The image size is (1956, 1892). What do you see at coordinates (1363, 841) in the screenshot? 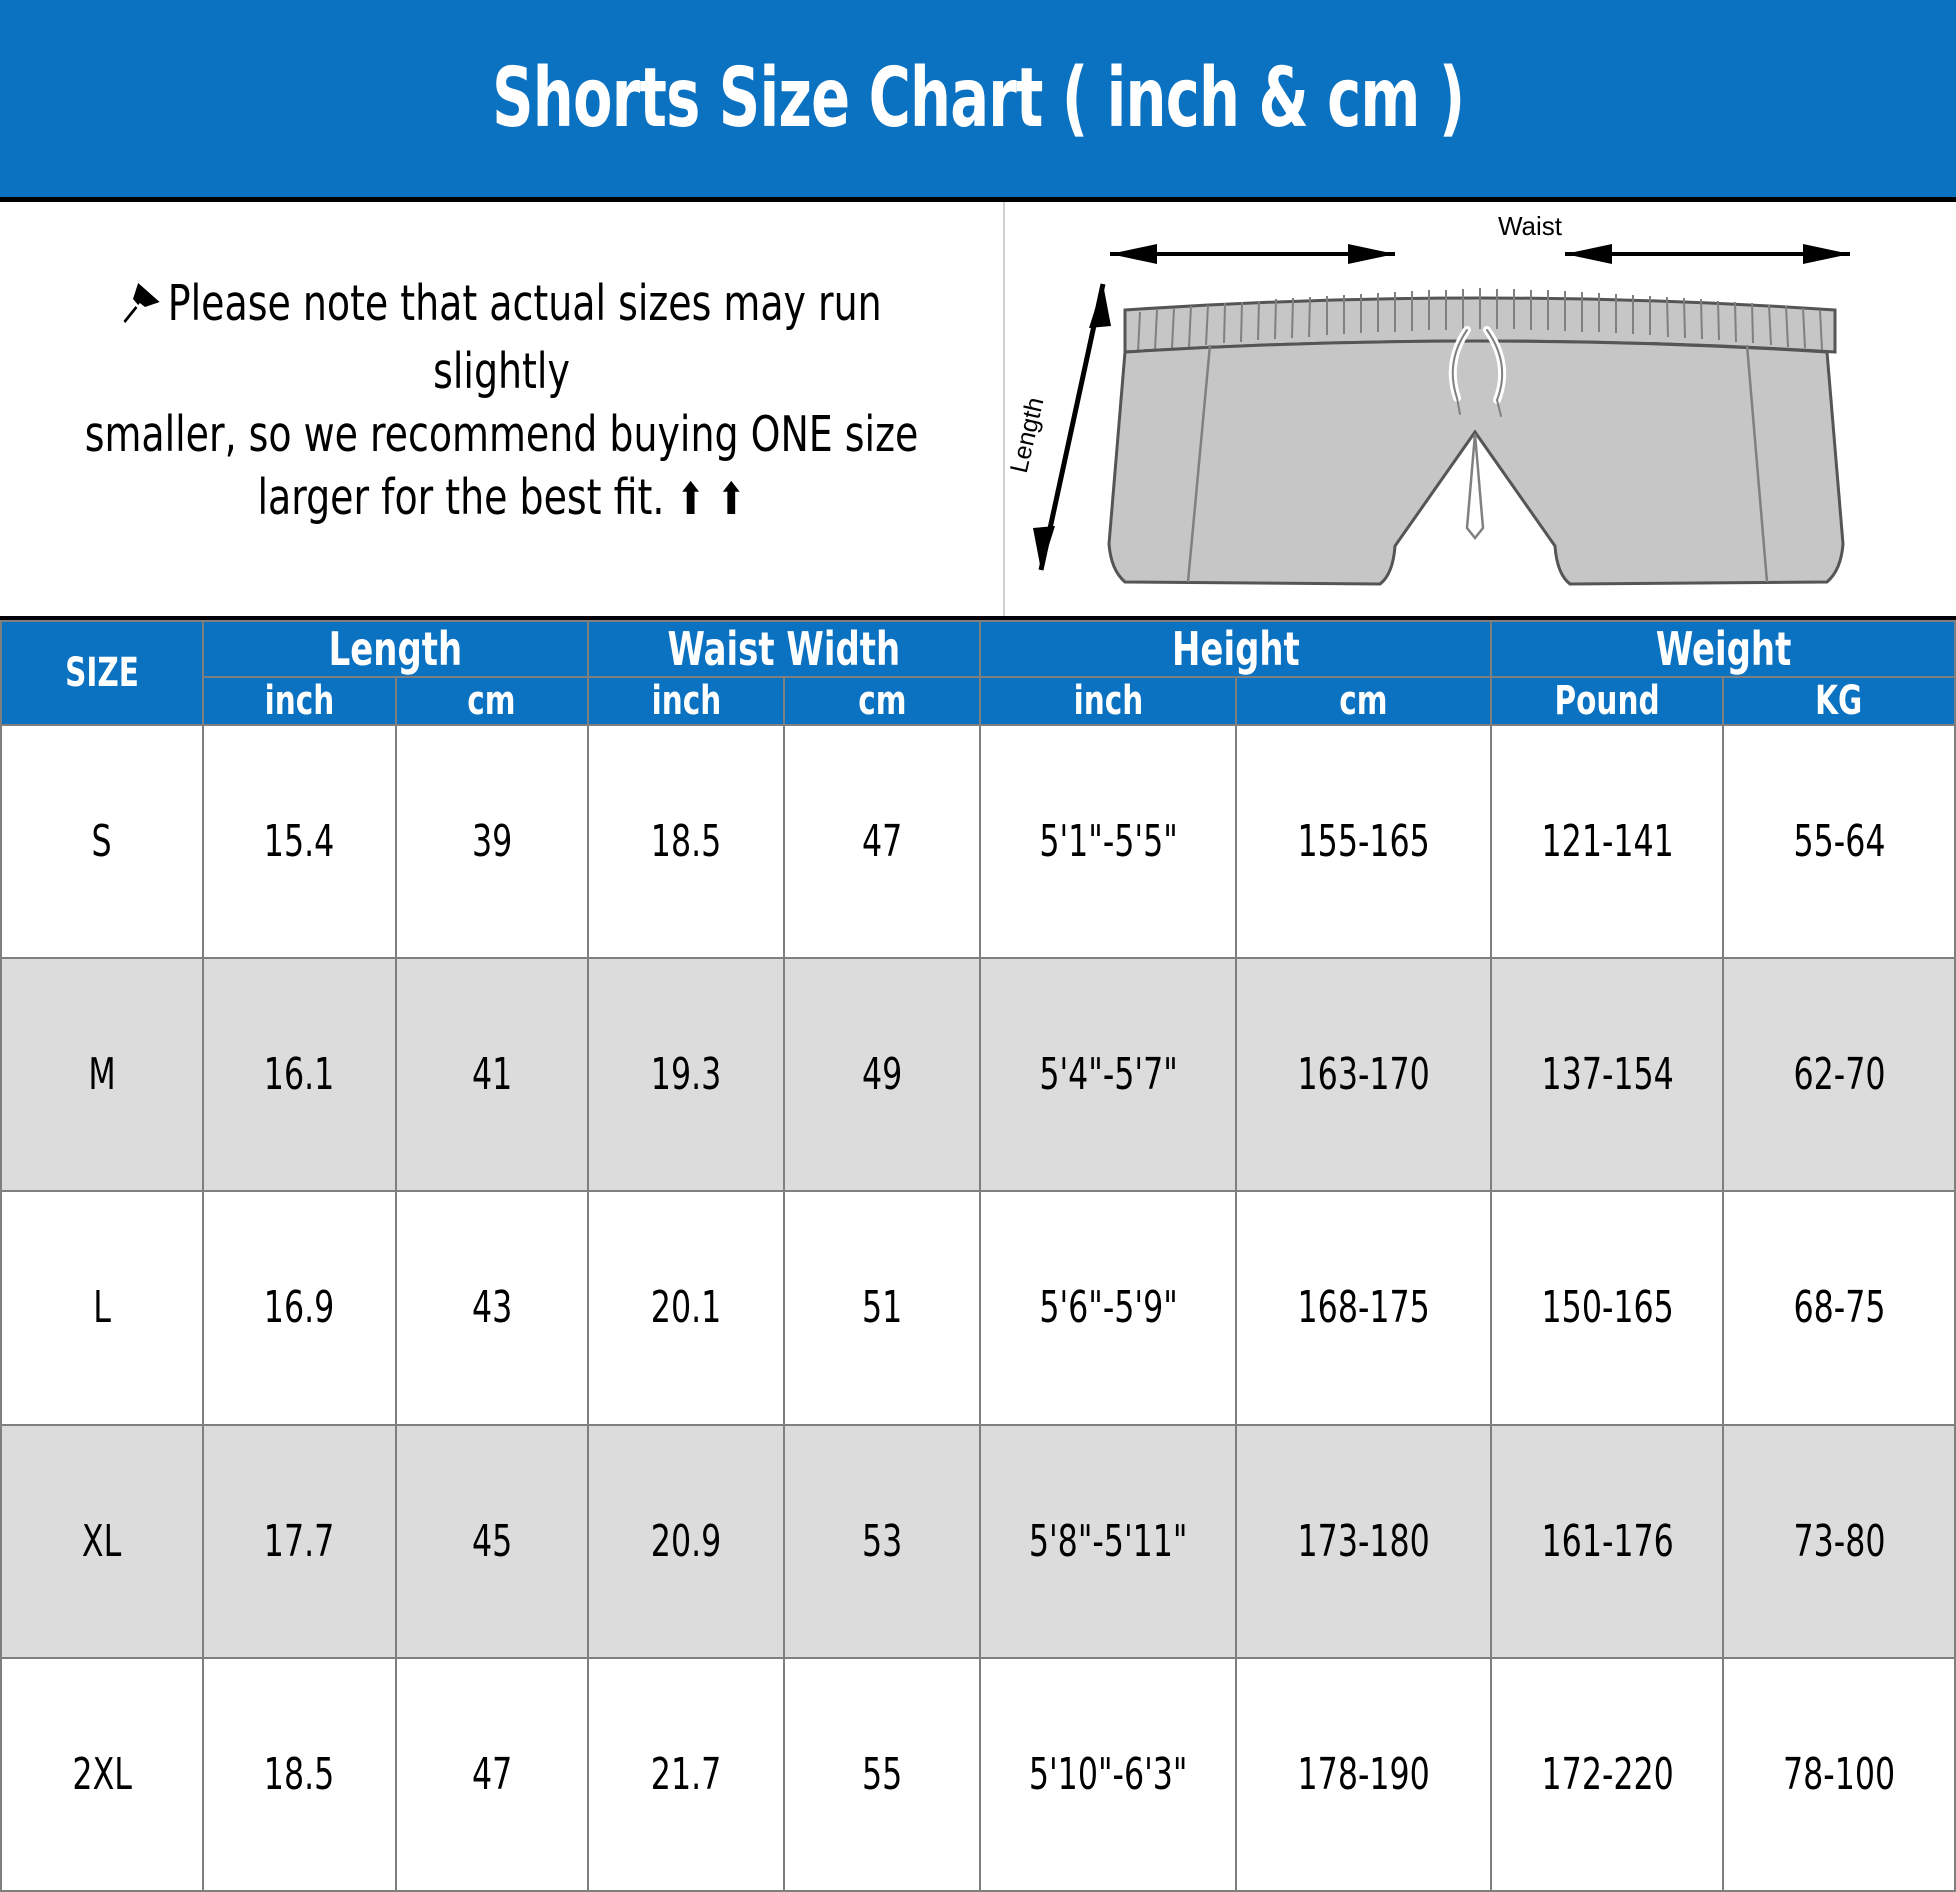
I see `cell-height-cm: 155-165` at bounding box center [1363, 841].